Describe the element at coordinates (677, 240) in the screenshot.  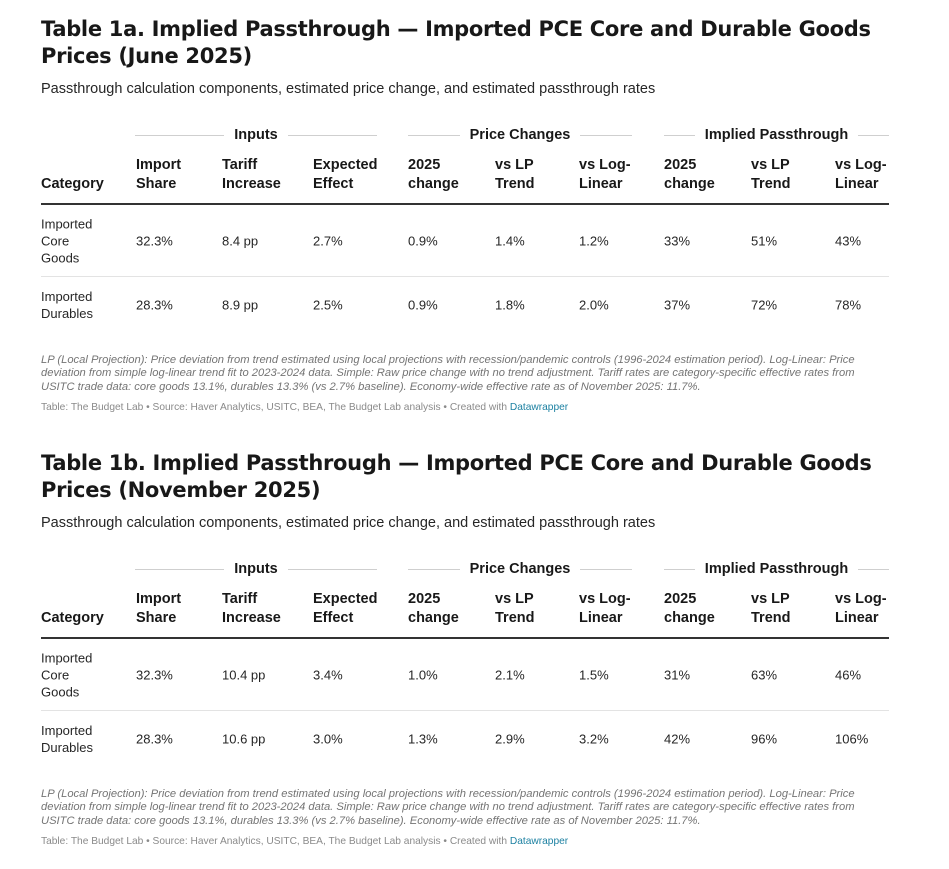
I see `cell-passthrough-2025-change: 33%` at that location.